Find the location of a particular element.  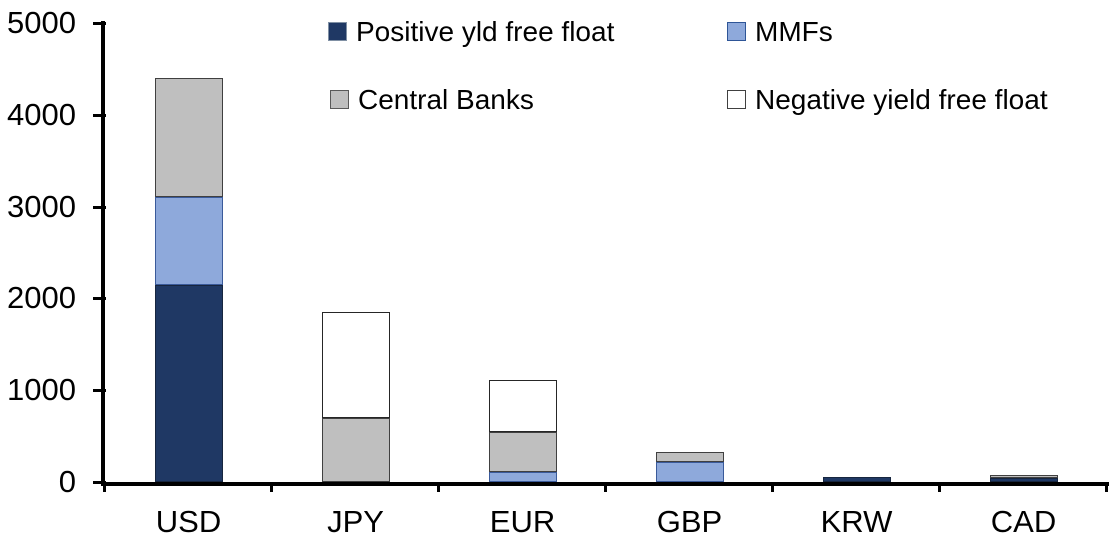

legend-item: Positive yld free float is located at coordinates (471, 31).